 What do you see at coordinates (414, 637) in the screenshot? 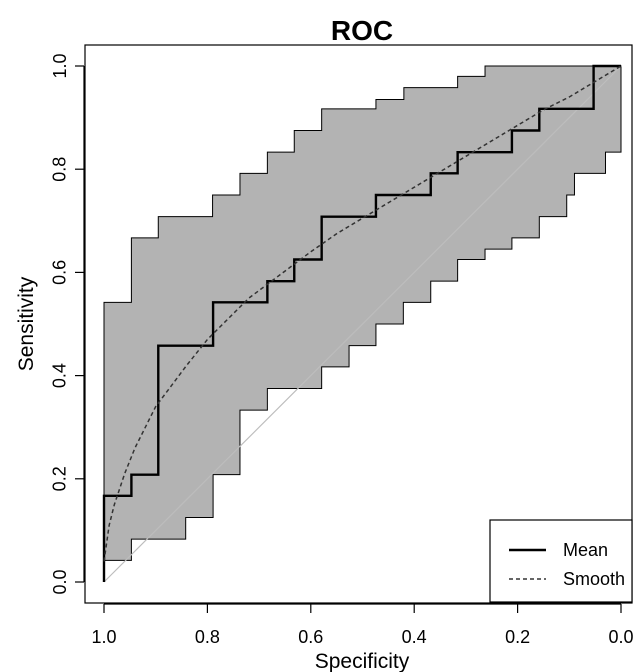
I see `x-tick-label: 0.4` at bounding box center [414, 637].